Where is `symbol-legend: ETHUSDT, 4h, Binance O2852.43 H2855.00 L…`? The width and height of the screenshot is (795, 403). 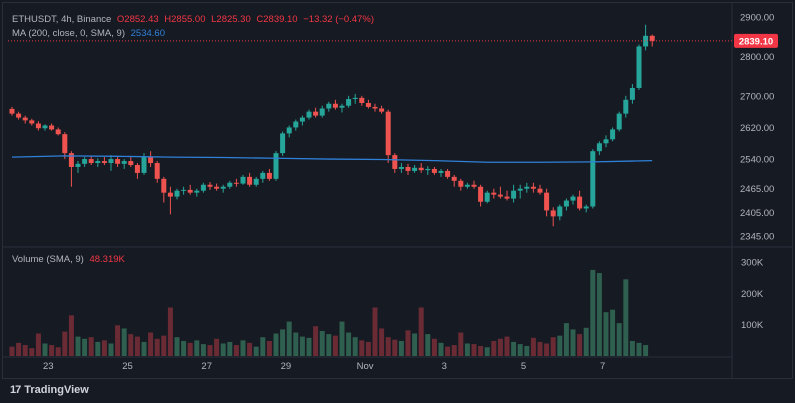
symbol-legend: ETHUSDT, 4h, Binance O2852.43 H2855.00 L… is located at coordinates (194, 20).